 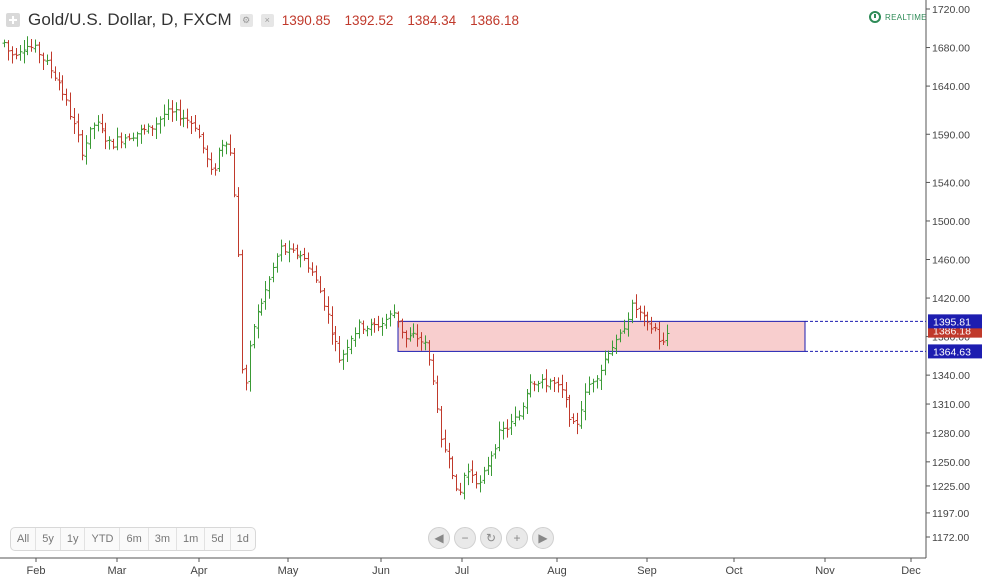 I want to click on x-tick-label: Feb, so click(x=36, y=571).